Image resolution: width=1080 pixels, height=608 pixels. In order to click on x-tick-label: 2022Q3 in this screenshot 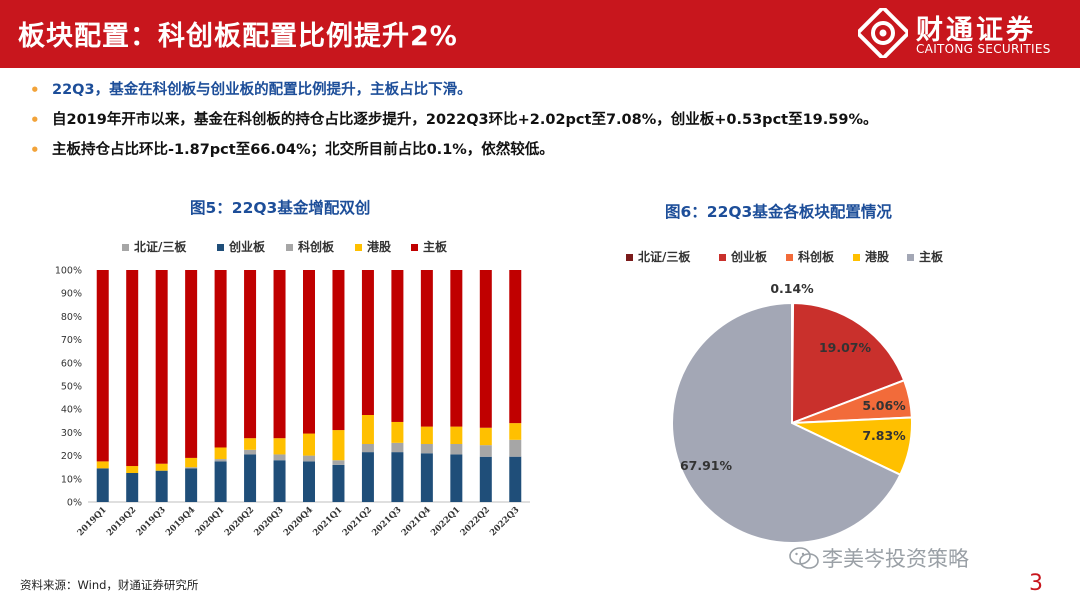, I will do `click(504, 521)`.